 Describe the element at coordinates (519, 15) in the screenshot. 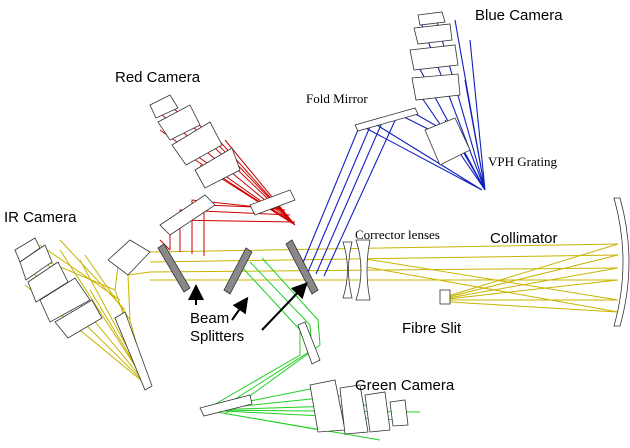

I see `label: Blue Camera` at that location.